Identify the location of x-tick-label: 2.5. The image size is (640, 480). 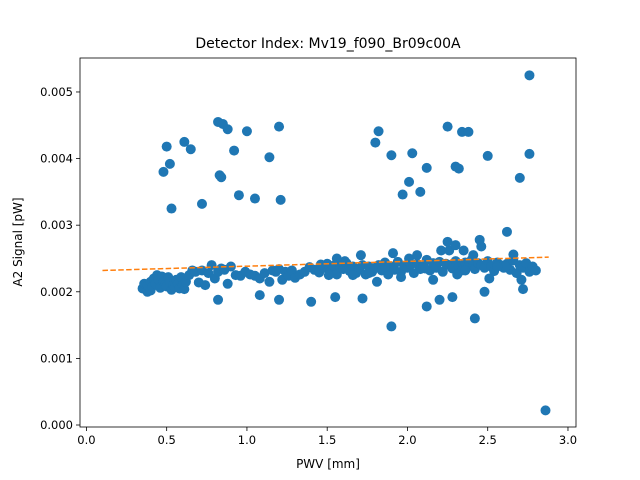
(488, 440).